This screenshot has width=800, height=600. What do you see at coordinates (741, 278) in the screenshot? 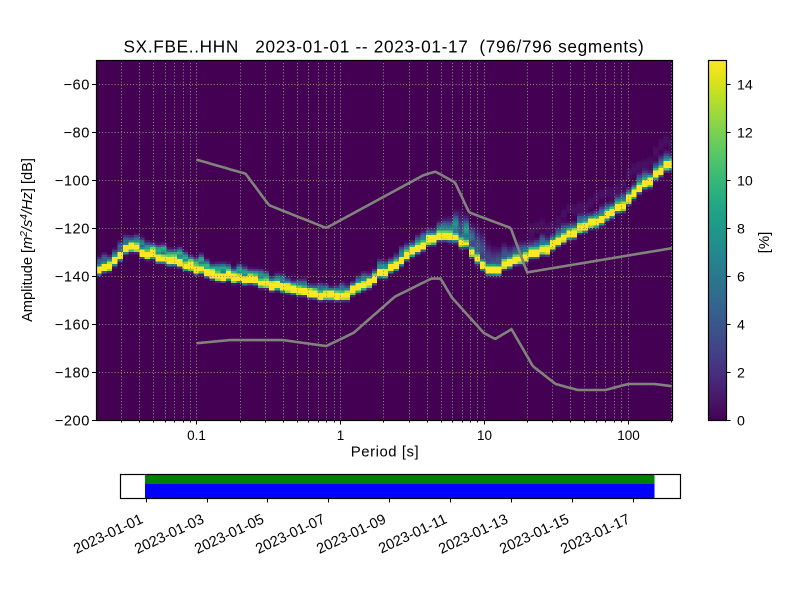
I see `svg-text: 6` at bounding box center [741, 278].